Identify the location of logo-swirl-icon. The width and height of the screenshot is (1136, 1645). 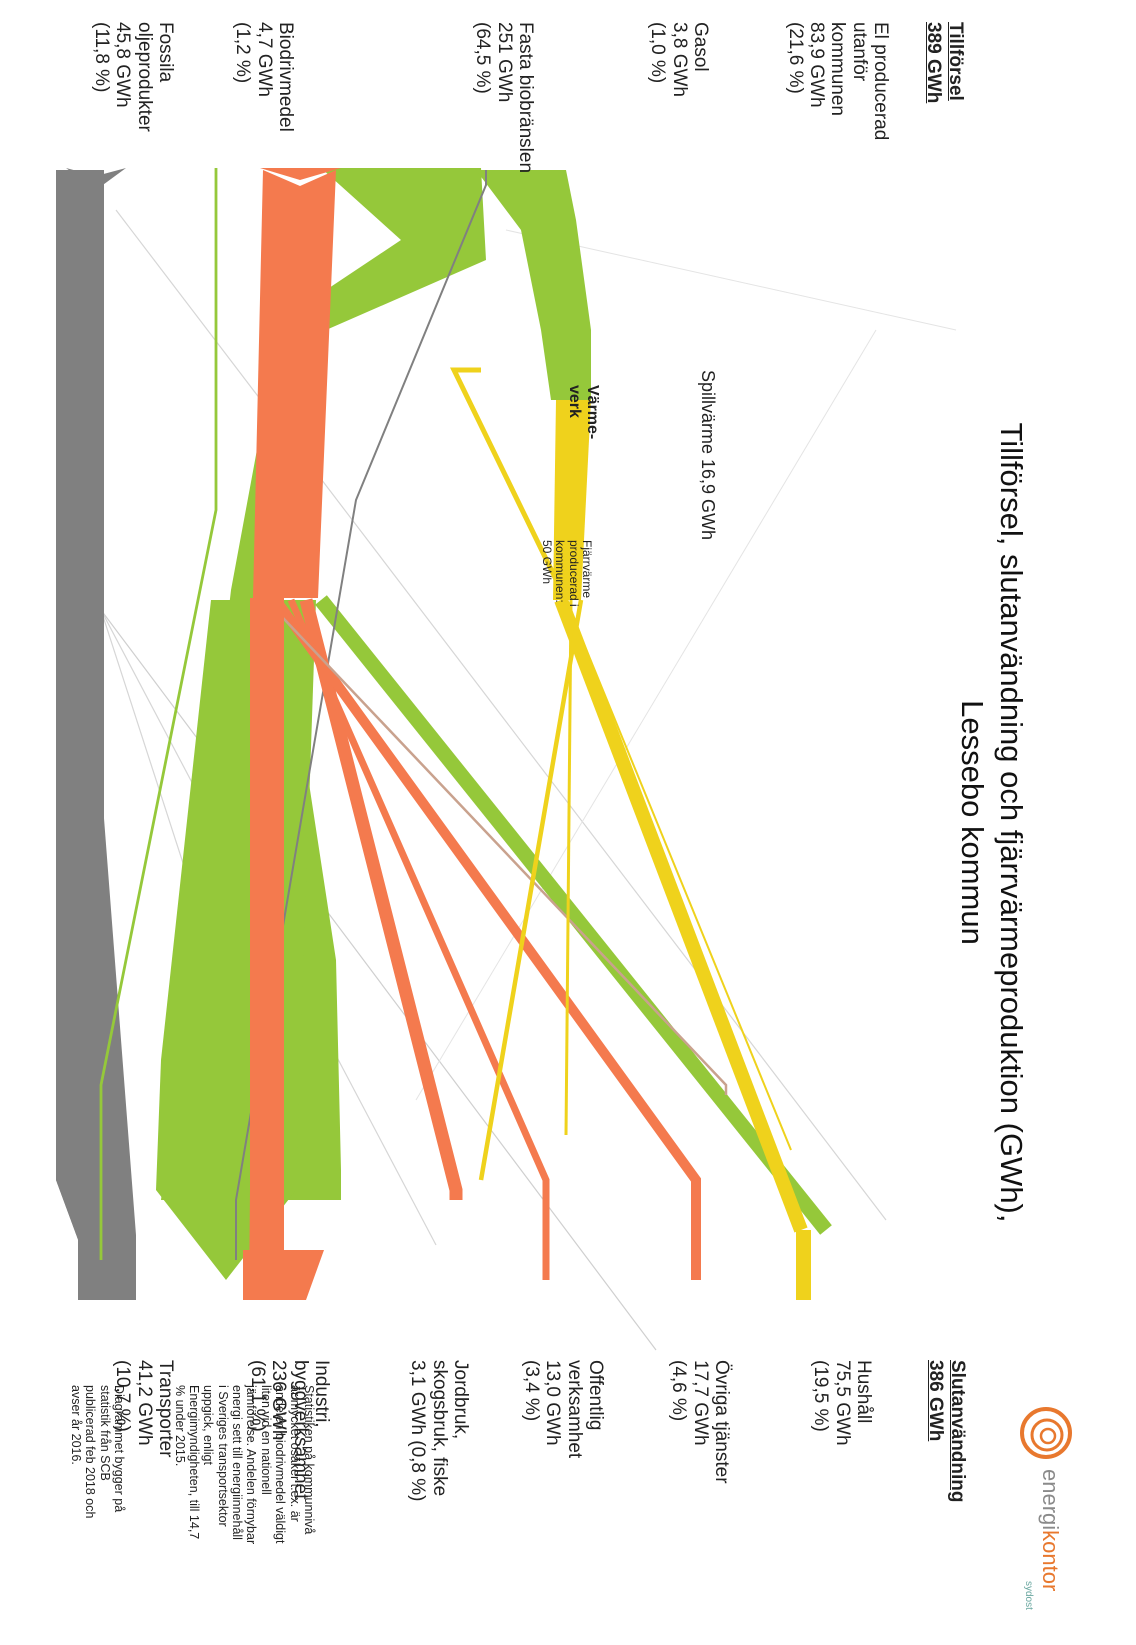
(1046, 1433).